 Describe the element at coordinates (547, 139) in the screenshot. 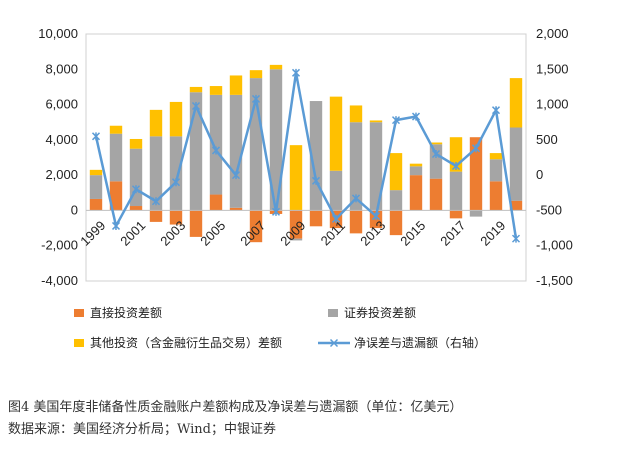

I see `right-axis-tick-label: 500` at that location.